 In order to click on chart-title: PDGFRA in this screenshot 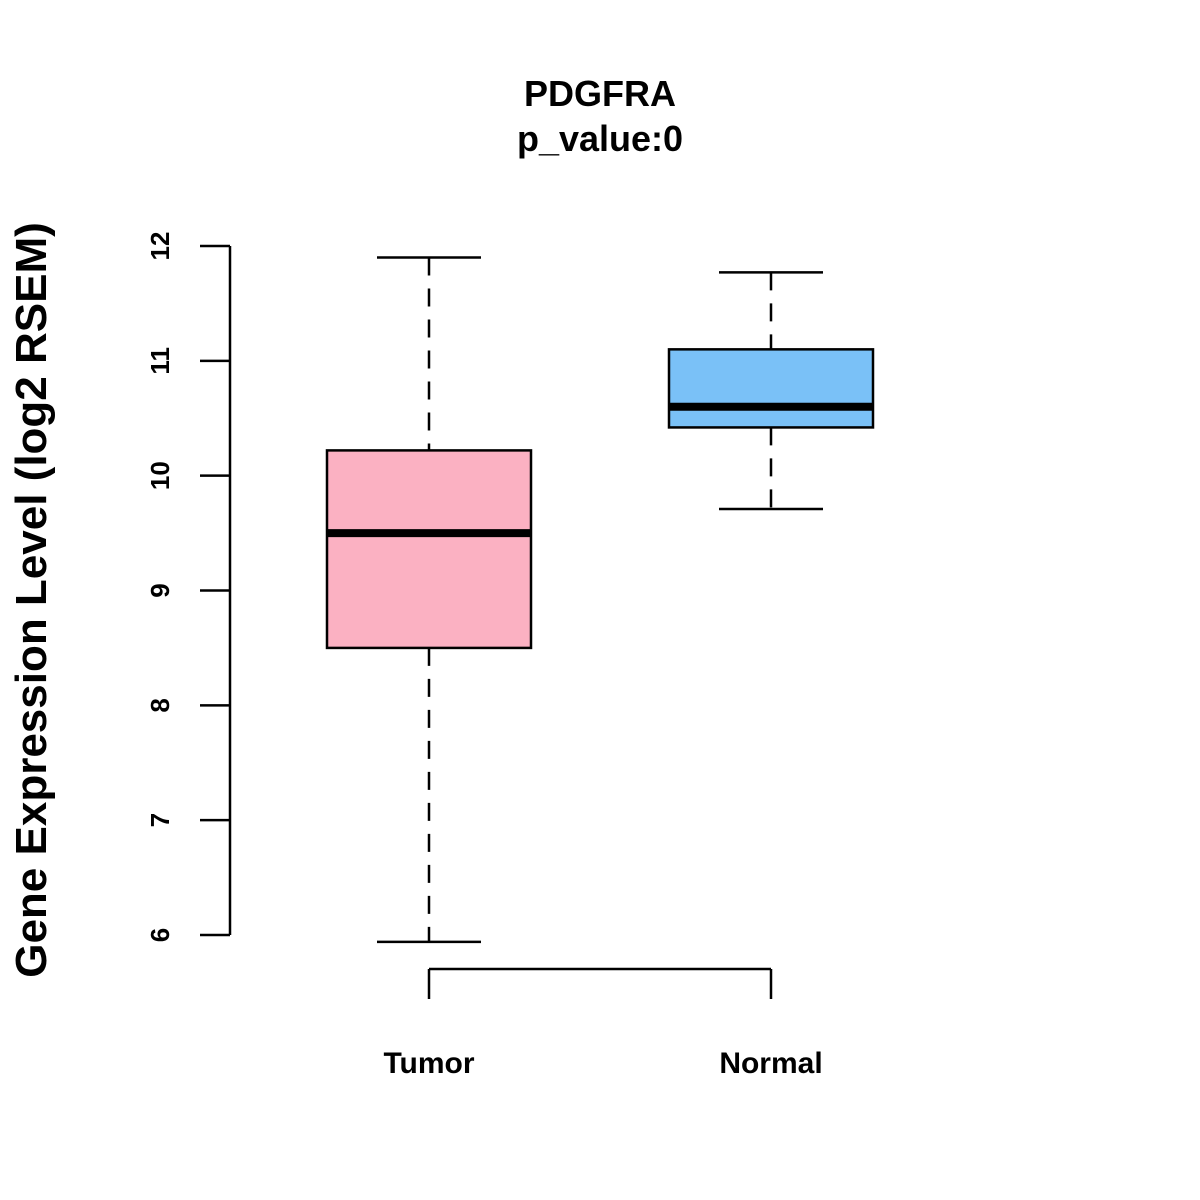, I will do `click(600, 93)`.